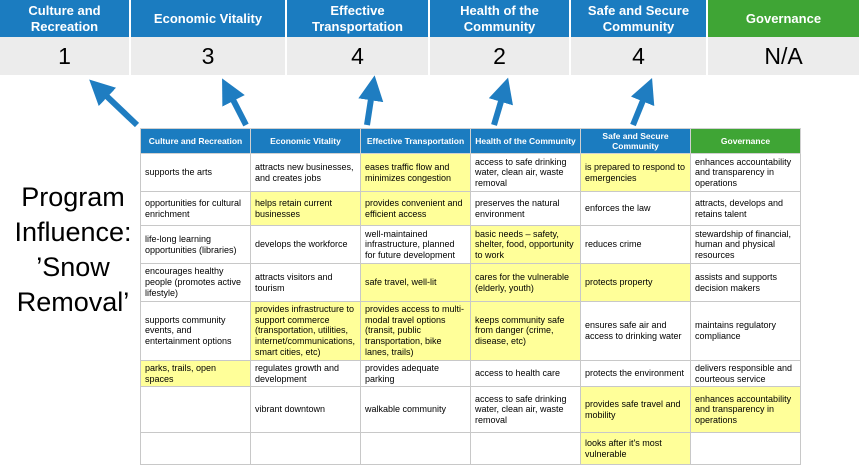 This screenshot has height=465, width=859. Describe the element at coordinates (635, 141) in the screenshot. I see `matrix-header-safe-and-secure-community: Safe and Secure Community` at that location.